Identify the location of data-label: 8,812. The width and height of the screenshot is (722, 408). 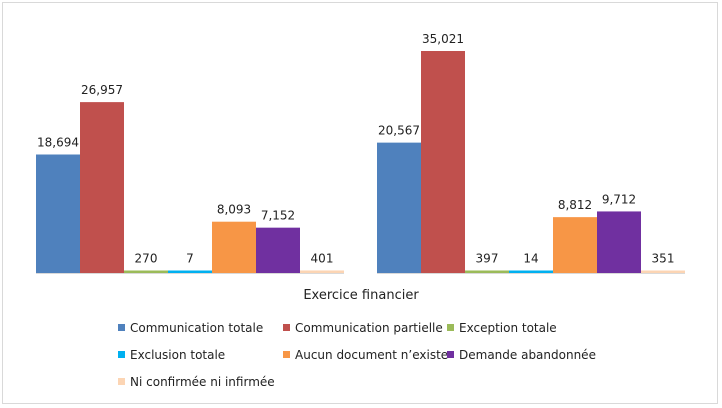
(575, 205).